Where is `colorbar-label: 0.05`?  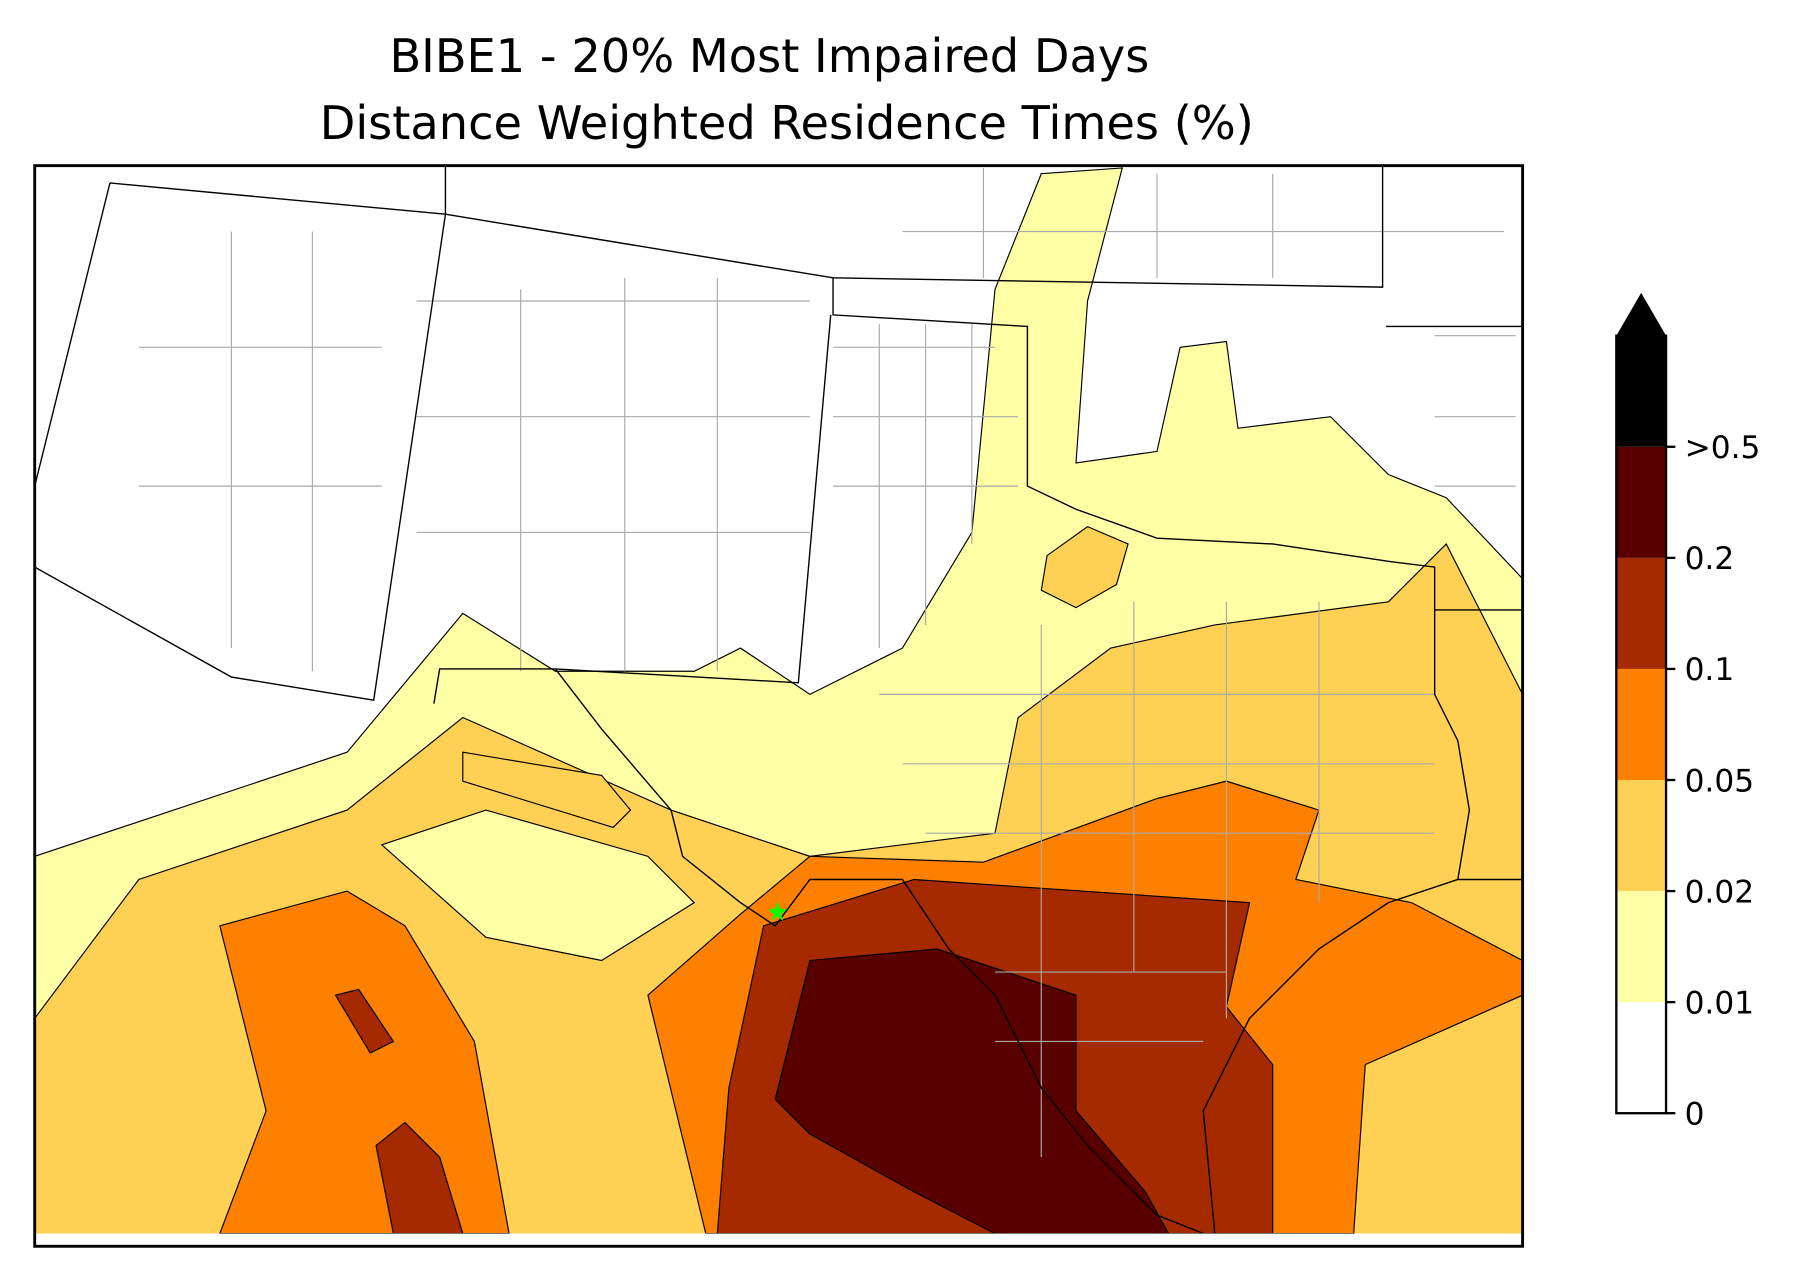 colorbar-label: 0.05 is located at coordinates (1720, 781).